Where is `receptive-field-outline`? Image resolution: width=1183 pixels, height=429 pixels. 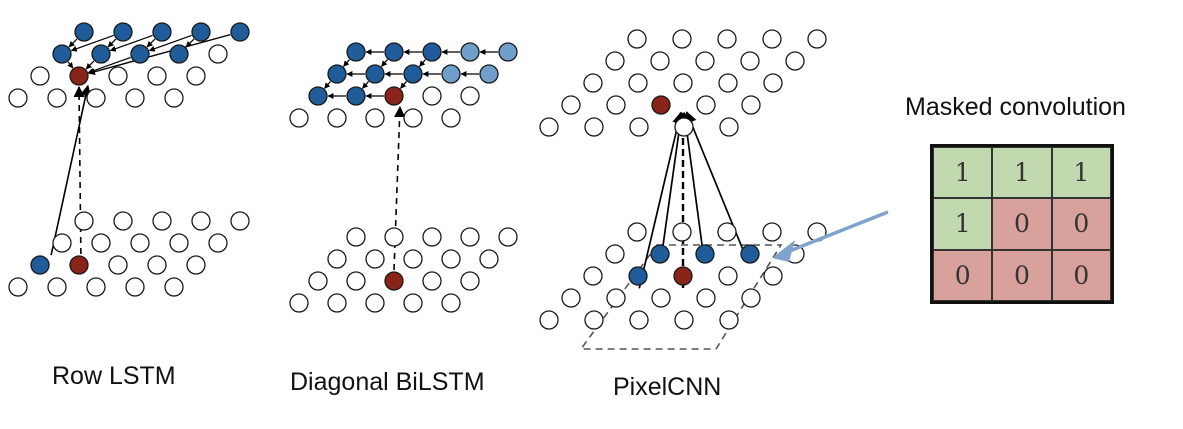 receptive-field-outline is located at coordinates (681, 297).